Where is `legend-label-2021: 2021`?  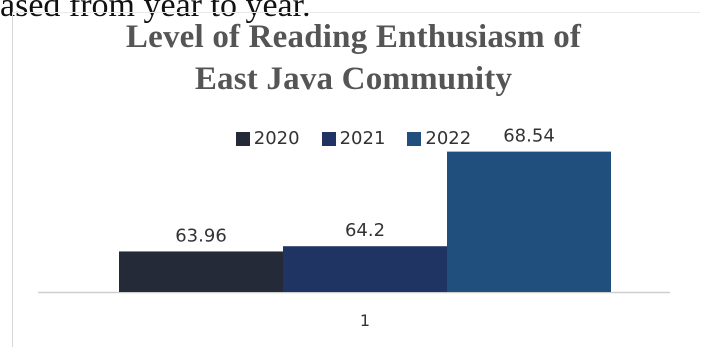 legend-label-2021: 2021 is located at coordinates (362, 138).